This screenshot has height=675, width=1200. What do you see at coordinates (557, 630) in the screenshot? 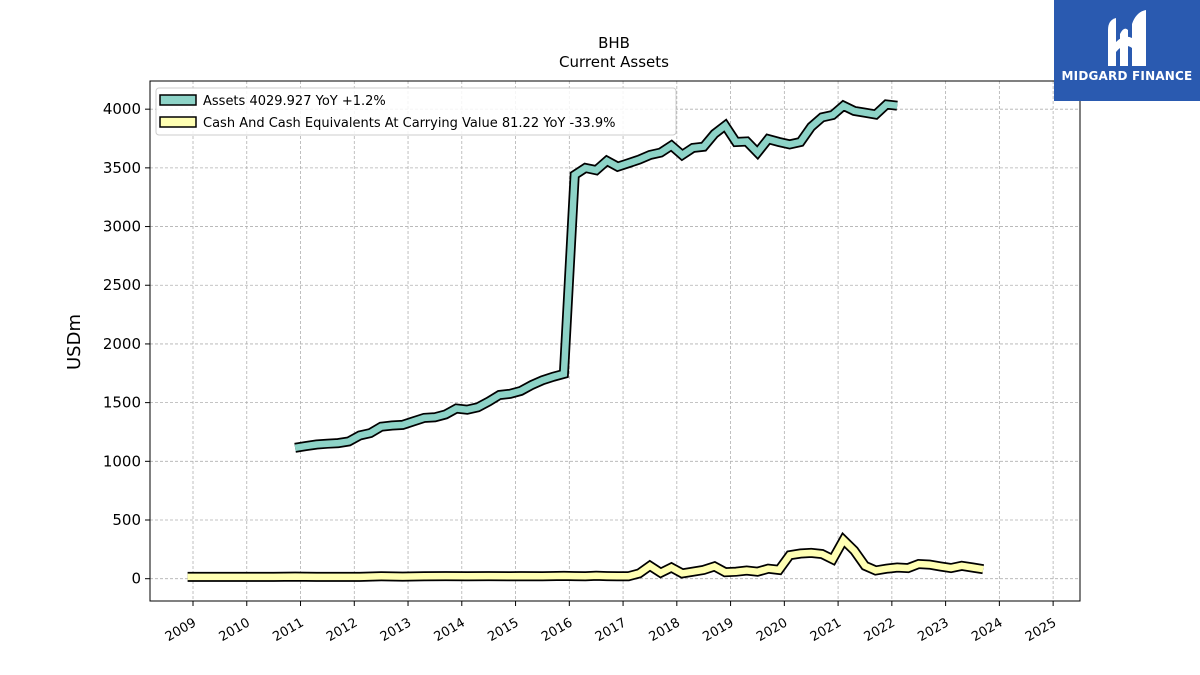
I see `x-tick-label: 2016` at bounding box center [557, 630].